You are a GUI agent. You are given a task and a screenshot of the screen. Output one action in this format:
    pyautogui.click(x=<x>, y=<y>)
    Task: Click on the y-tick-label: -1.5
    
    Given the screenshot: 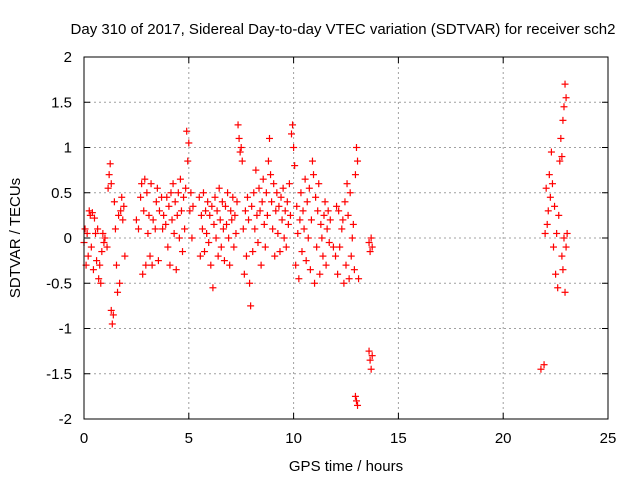 What is the action you would take?
    pyautogui.click(x=59, y=374)
    